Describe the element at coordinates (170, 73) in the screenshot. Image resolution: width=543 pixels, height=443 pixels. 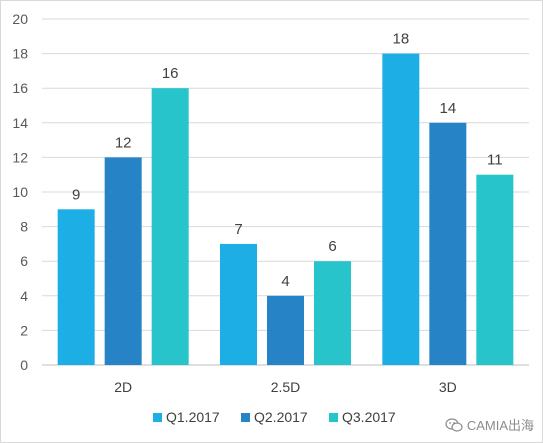
I see `data-label: 16` at that location.